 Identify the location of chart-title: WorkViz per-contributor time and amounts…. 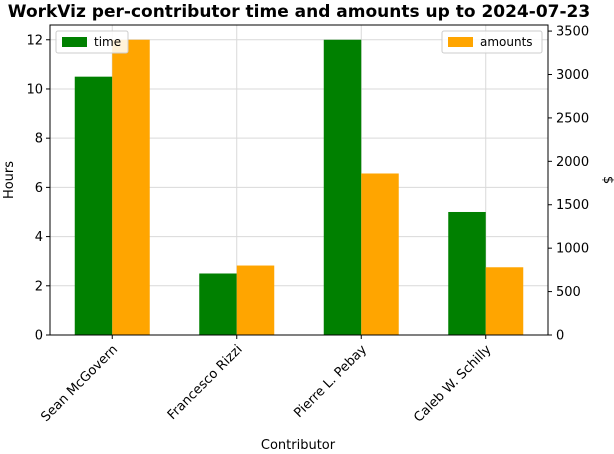
(299, 12).